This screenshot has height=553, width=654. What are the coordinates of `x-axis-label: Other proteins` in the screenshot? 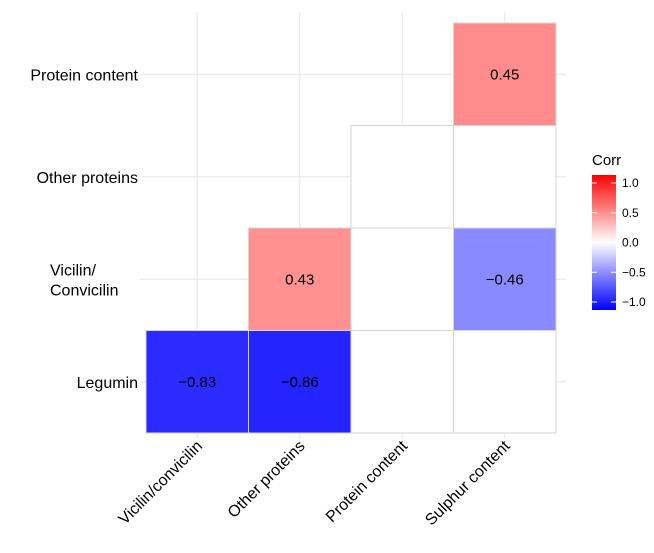 It's located at (267, 480).